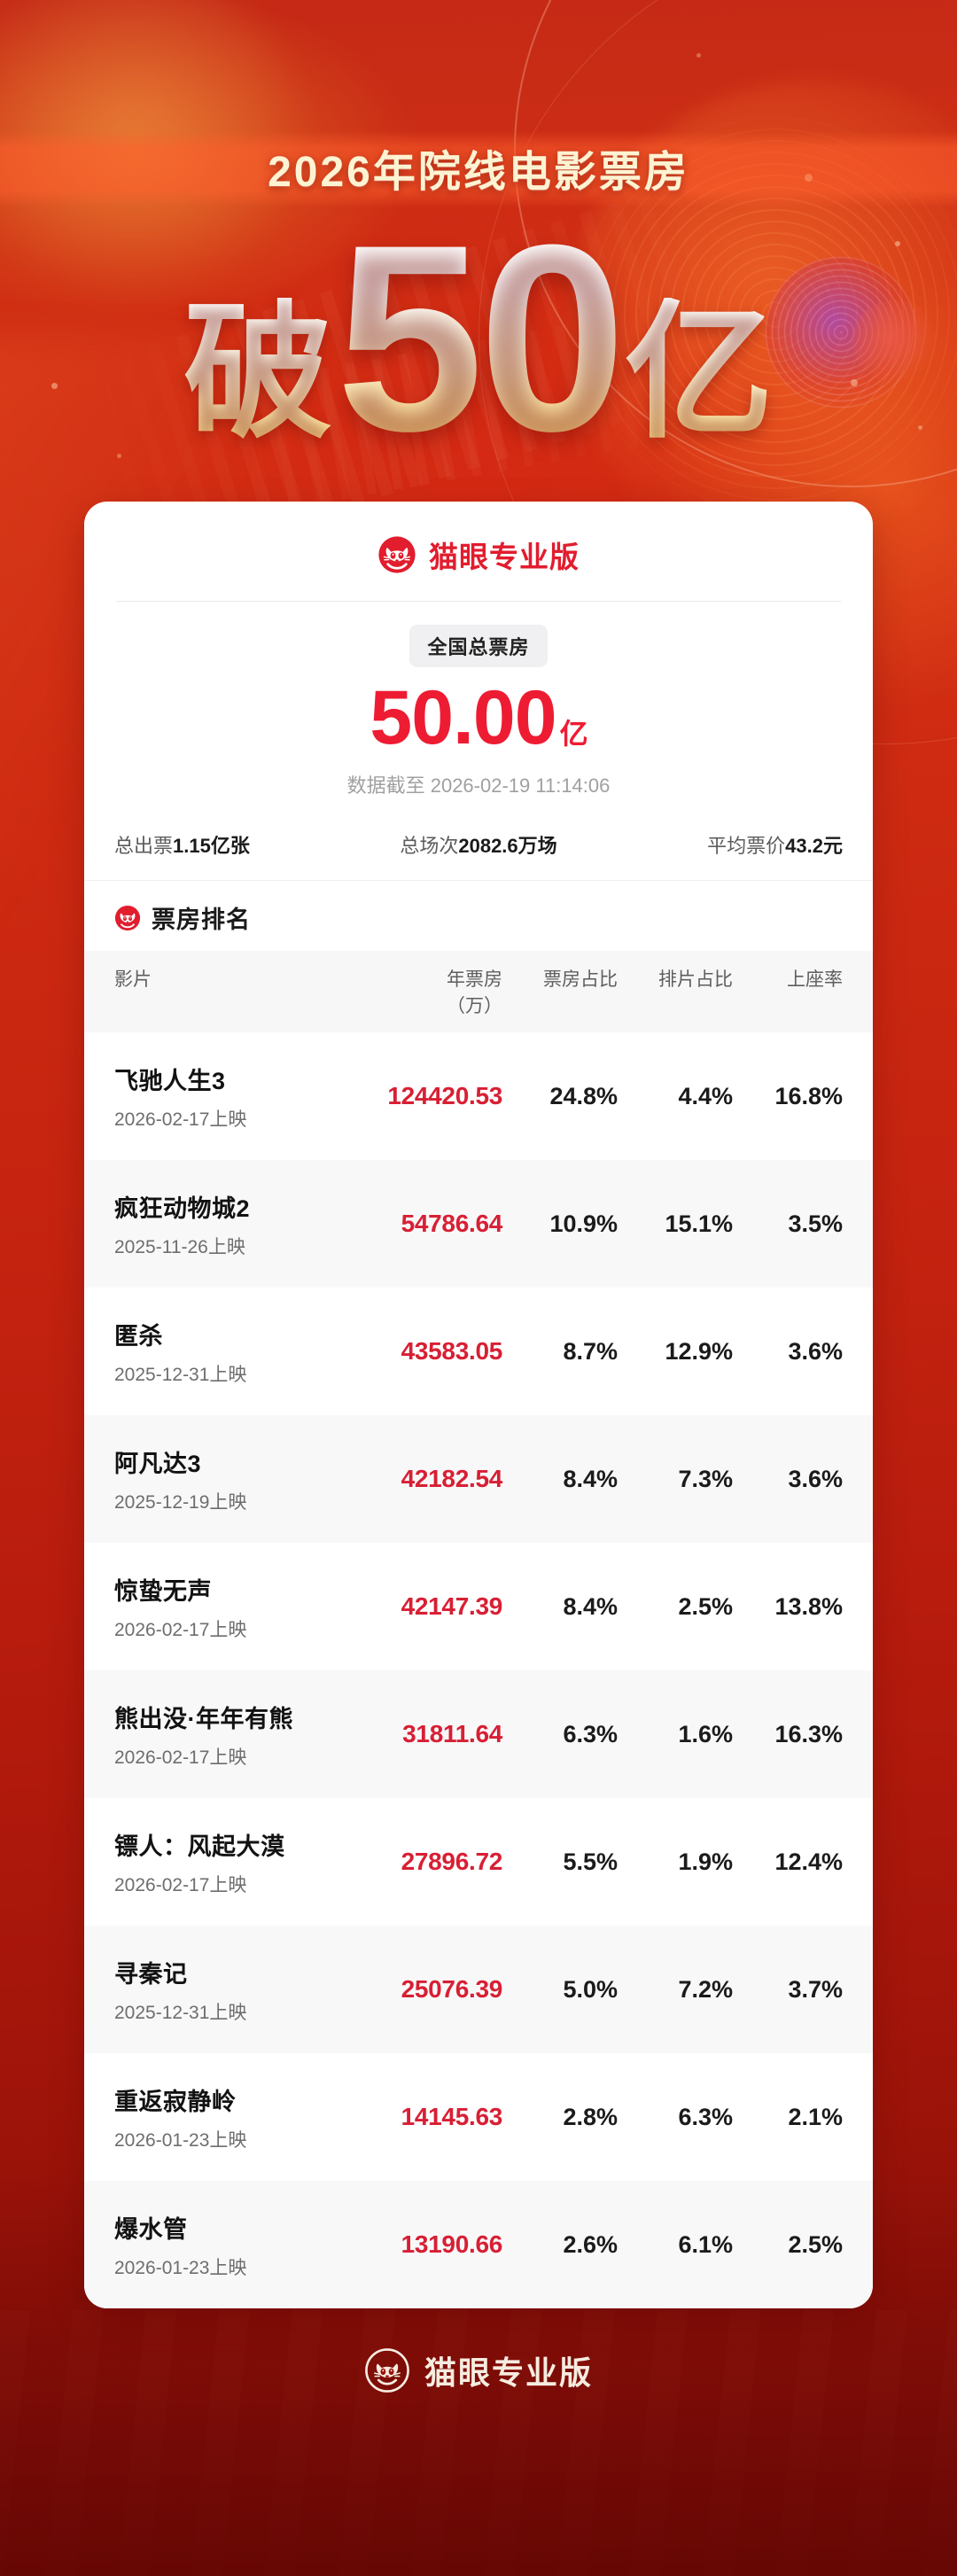 The width and height of the screenshot is (957, 2576). Describe the element at coordinates (705, 1096) in the screenshot. I see `cell-show-share: 4.4%` at that location.